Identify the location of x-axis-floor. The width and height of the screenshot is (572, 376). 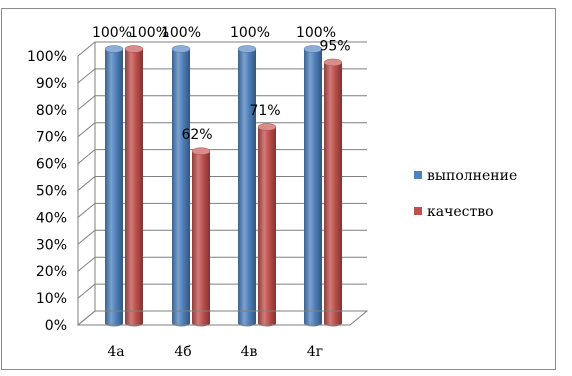
(222, 318).